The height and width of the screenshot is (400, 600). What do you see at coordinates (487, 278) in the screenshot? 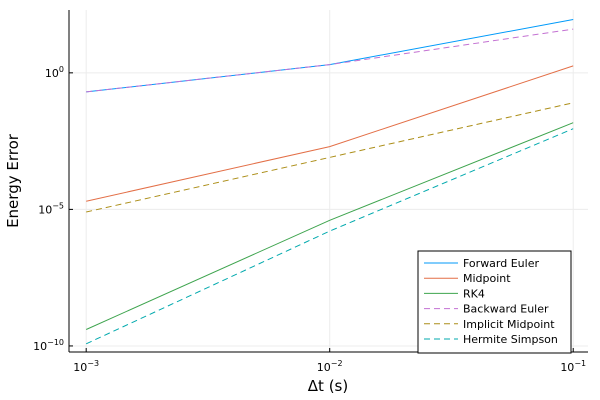
I see `legend-label-midpoint: Midpoint` at bounding box center [487, 278].